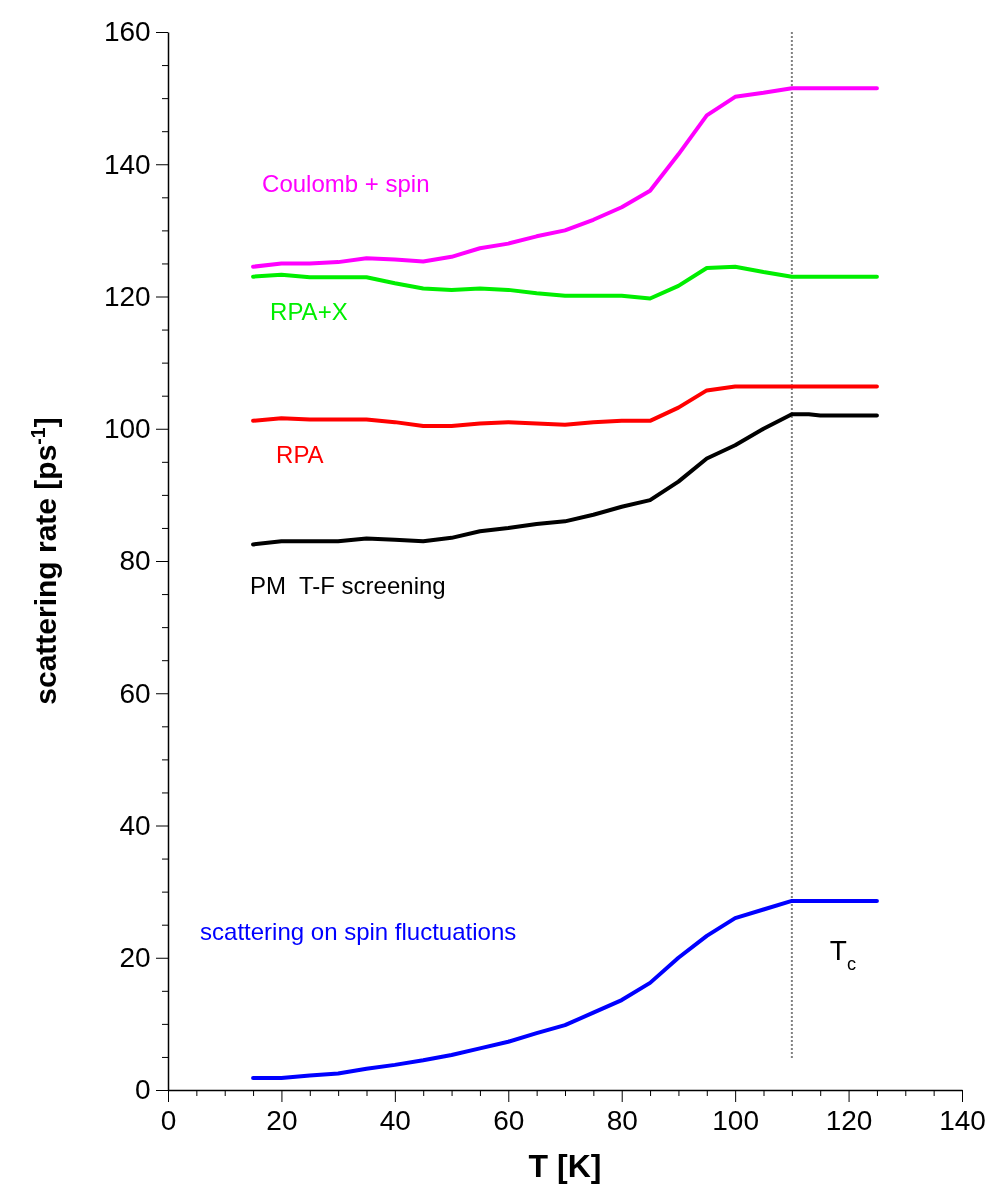  What do you see at coordinates (962, 1120) in the screenshot?
I see `x-tick-label: 140` at bounding box center [962, 1120].